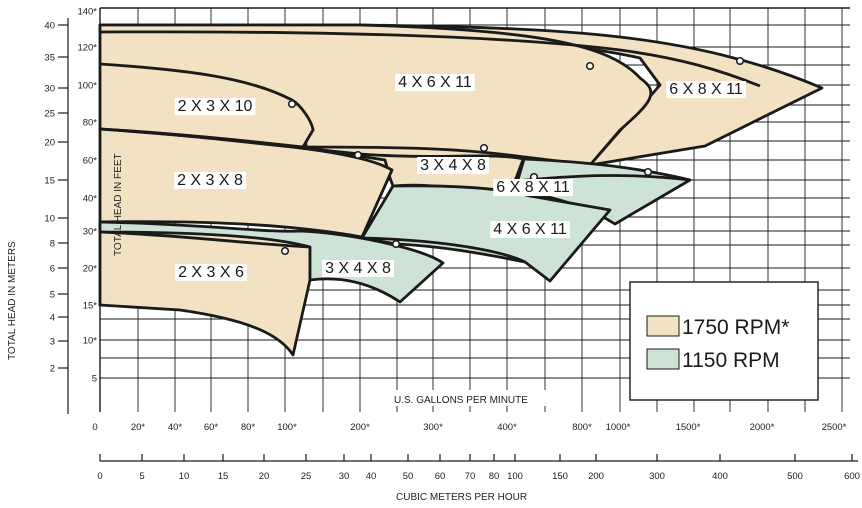 Image resolution: width=862 pixels, height=508 pixels. I want to click on feet-tick-label: 40*, so click(90, 199).